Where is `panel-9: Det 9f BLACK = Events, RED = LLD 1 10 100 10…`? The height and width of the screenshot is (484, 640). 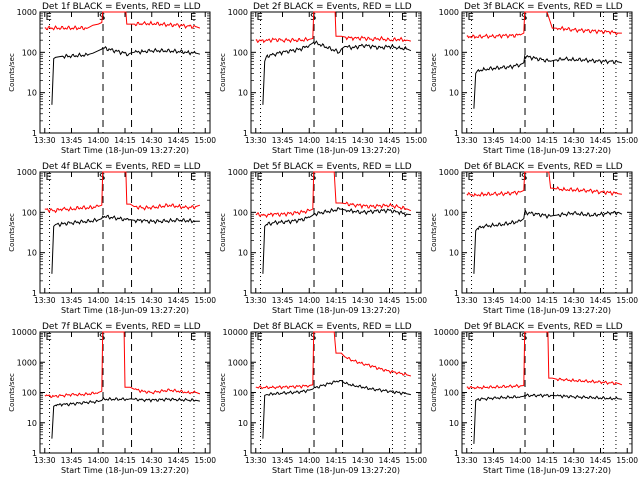 panel-9: Det 9f BLACK = Events, RED = LLD 1 10 100 10… is located at coordinates (534, 398).